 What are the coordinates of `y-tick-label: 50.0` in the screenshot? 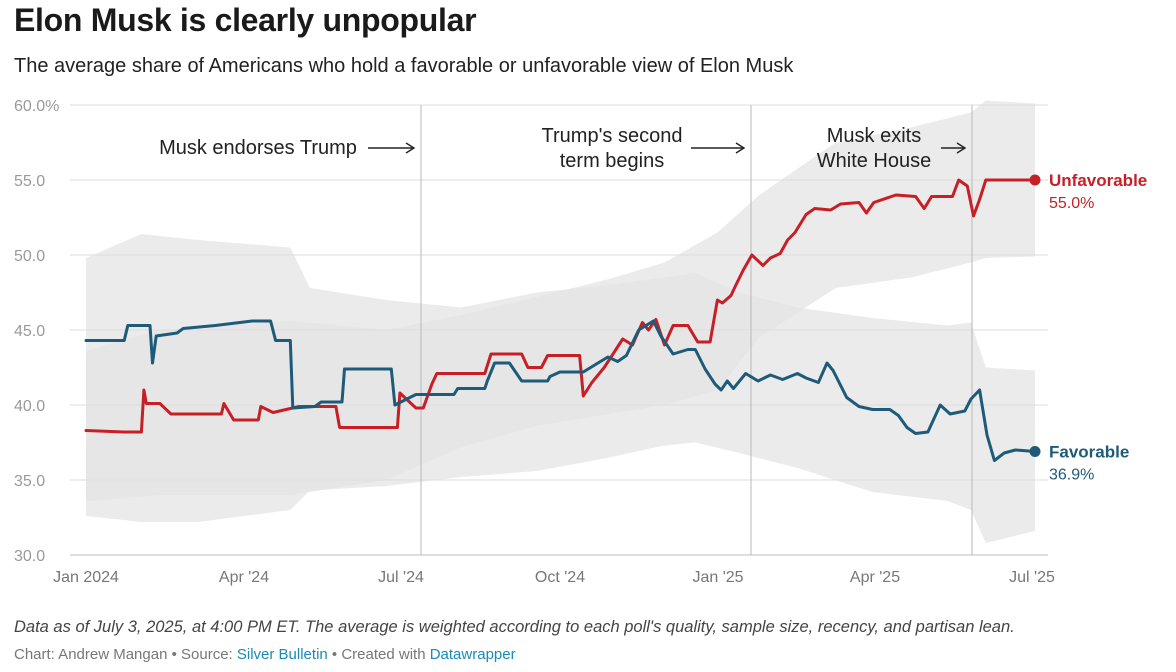 It's located at (29, 256).